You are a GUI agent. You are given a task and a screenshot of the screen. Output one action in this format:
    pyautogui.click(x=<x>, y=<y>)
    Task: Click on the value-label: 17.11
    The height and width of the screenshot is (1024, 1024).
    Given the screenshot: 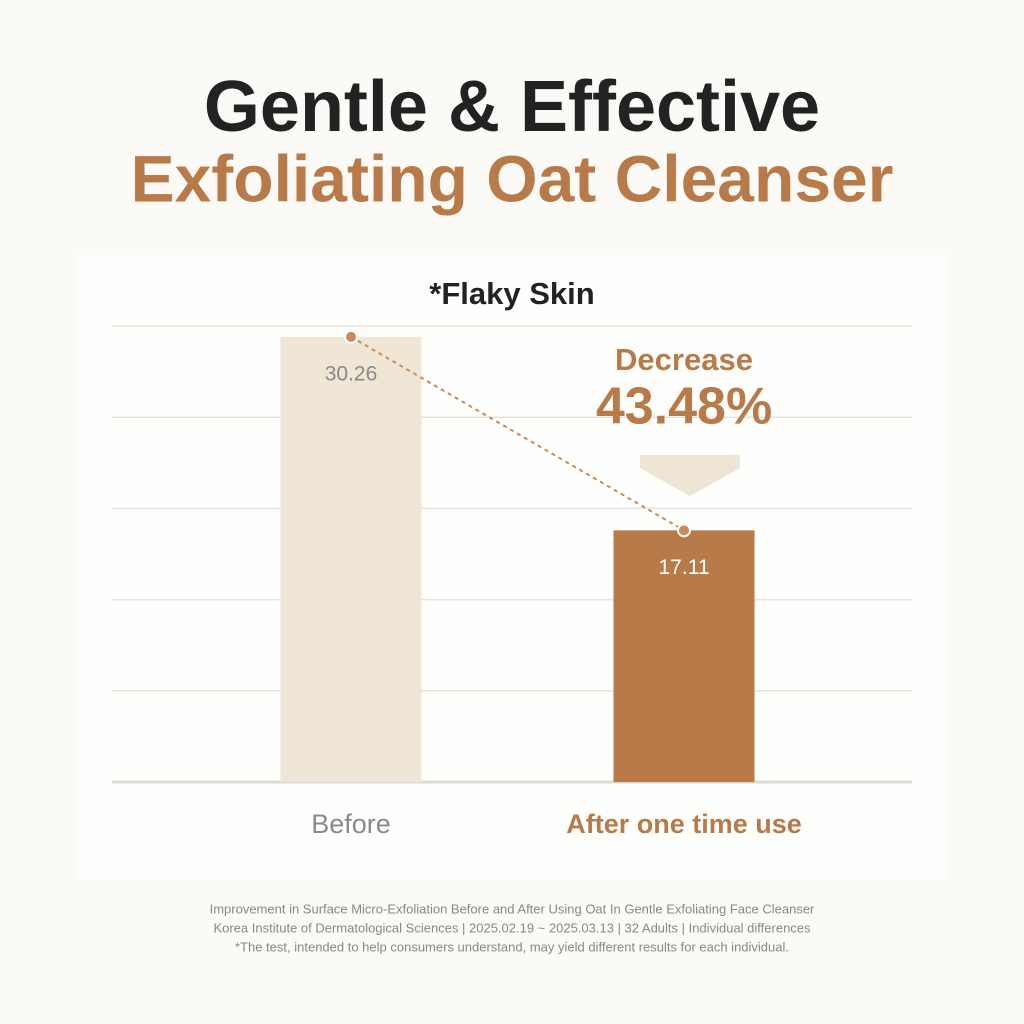 What is the action you would take?
    pyautogui.click(x=684, y=567)
    